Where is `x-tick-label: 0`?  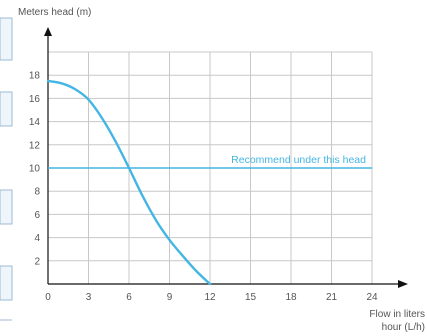
x-tick-label: 0 is located at coordinates (48, 297).